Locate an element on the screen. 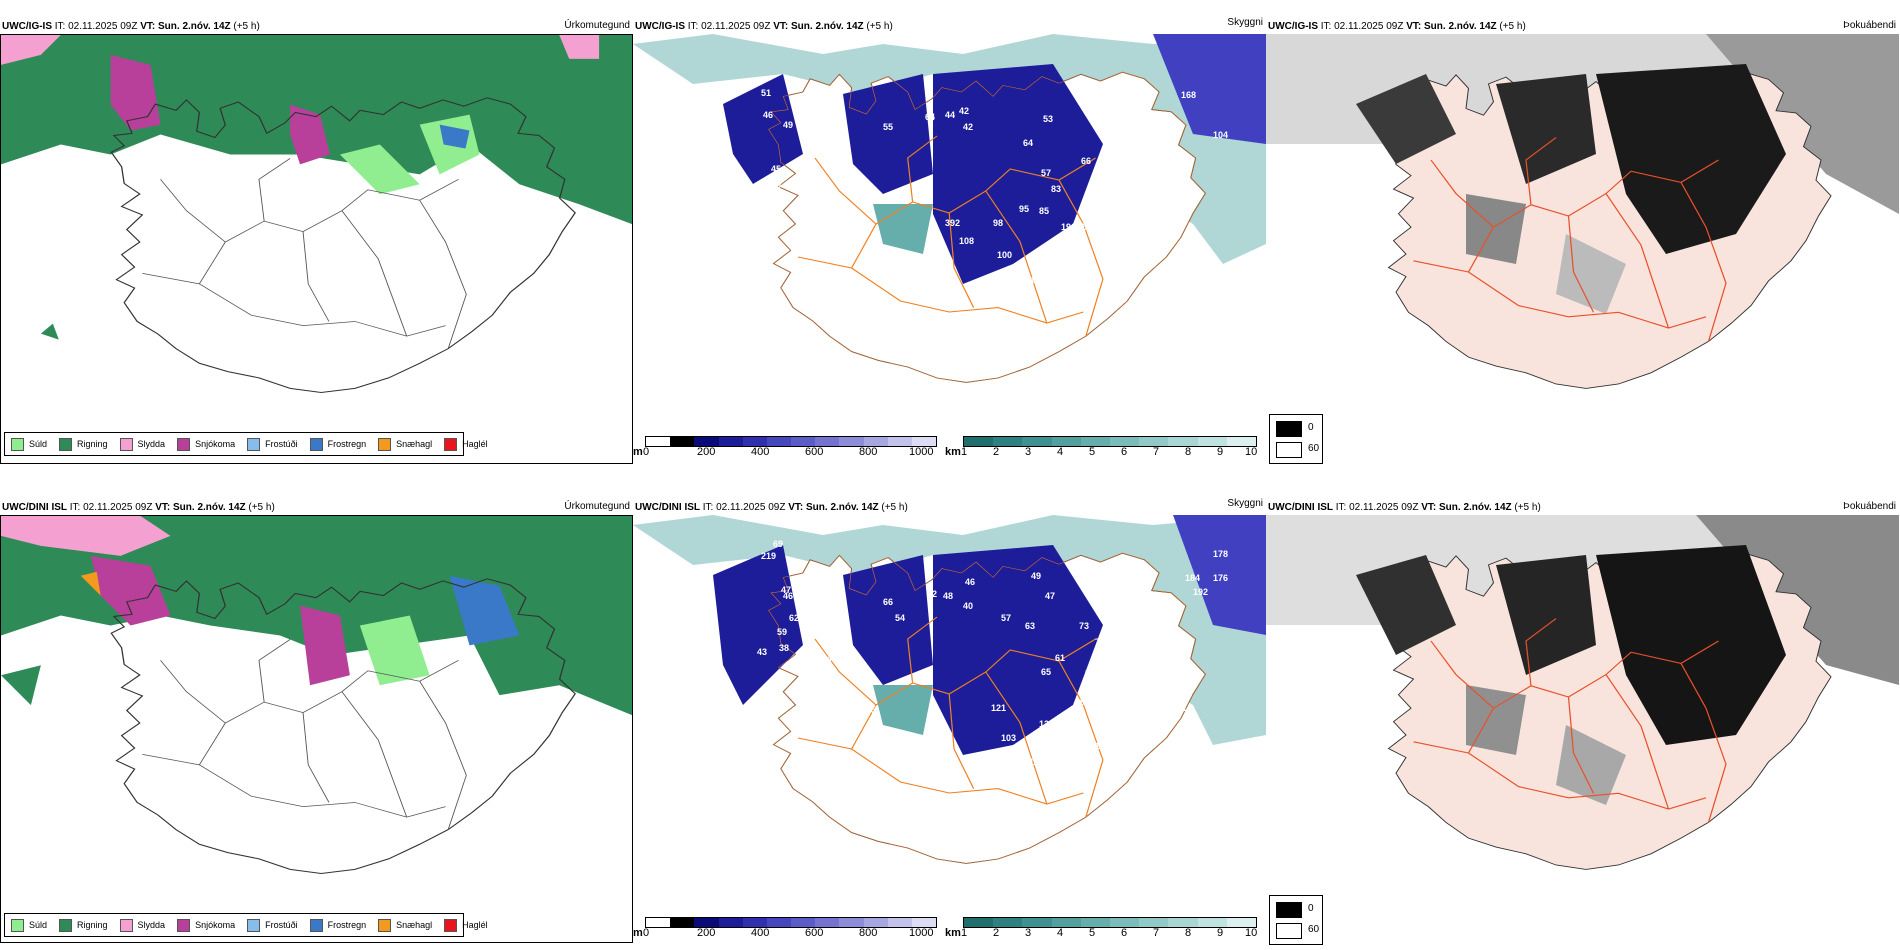 This screenshot has width=1900, height=950. cloud-value: 51 is located at coordinates (766, 93).